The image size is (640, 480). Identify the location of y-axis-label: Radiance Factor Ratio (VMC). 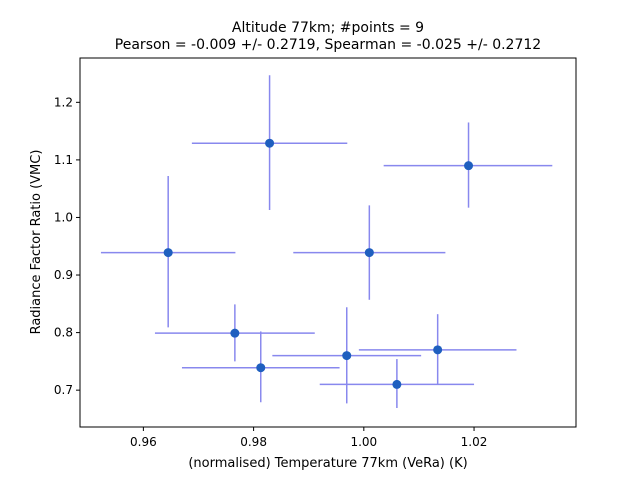
(36, 242).